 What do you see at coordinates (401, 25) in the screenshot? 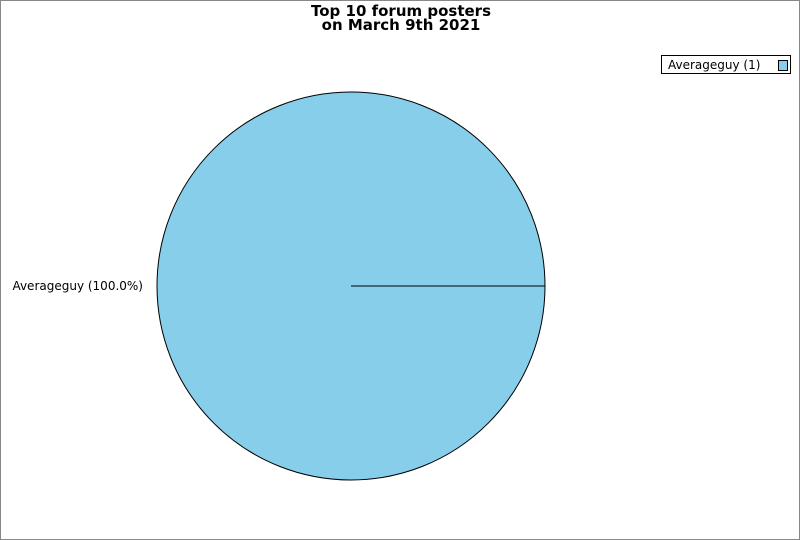
I see `chart-title-line-2: on March 9th 2021` at bounding box center [401, 25].